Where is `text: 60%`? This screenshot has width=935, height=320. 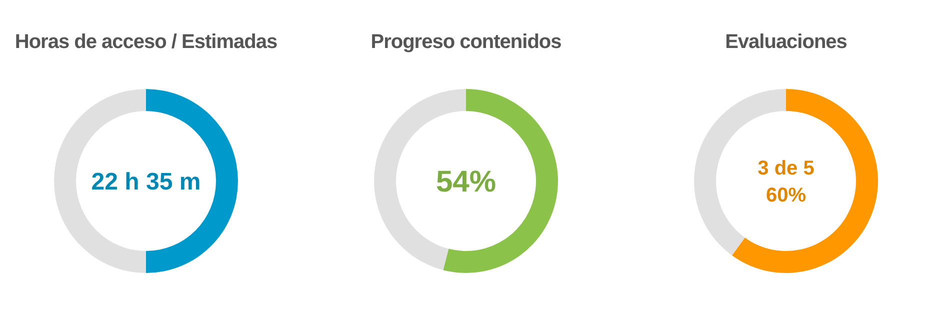
text: 60% is located at coordinates (786, 195).